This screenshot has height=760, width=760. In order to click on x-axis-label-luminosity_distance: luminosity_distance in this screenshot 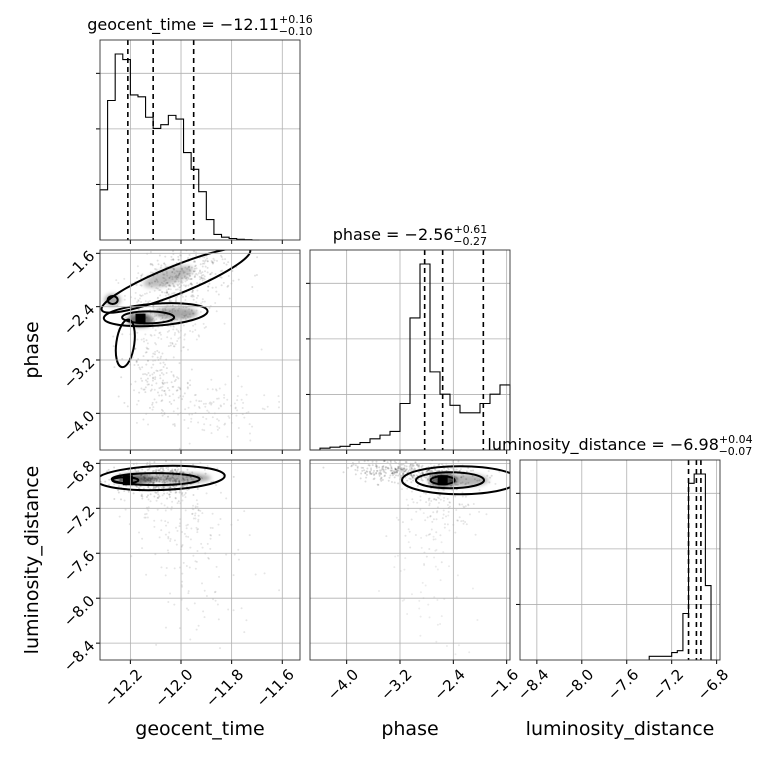, I will do `click(620, 729)`.